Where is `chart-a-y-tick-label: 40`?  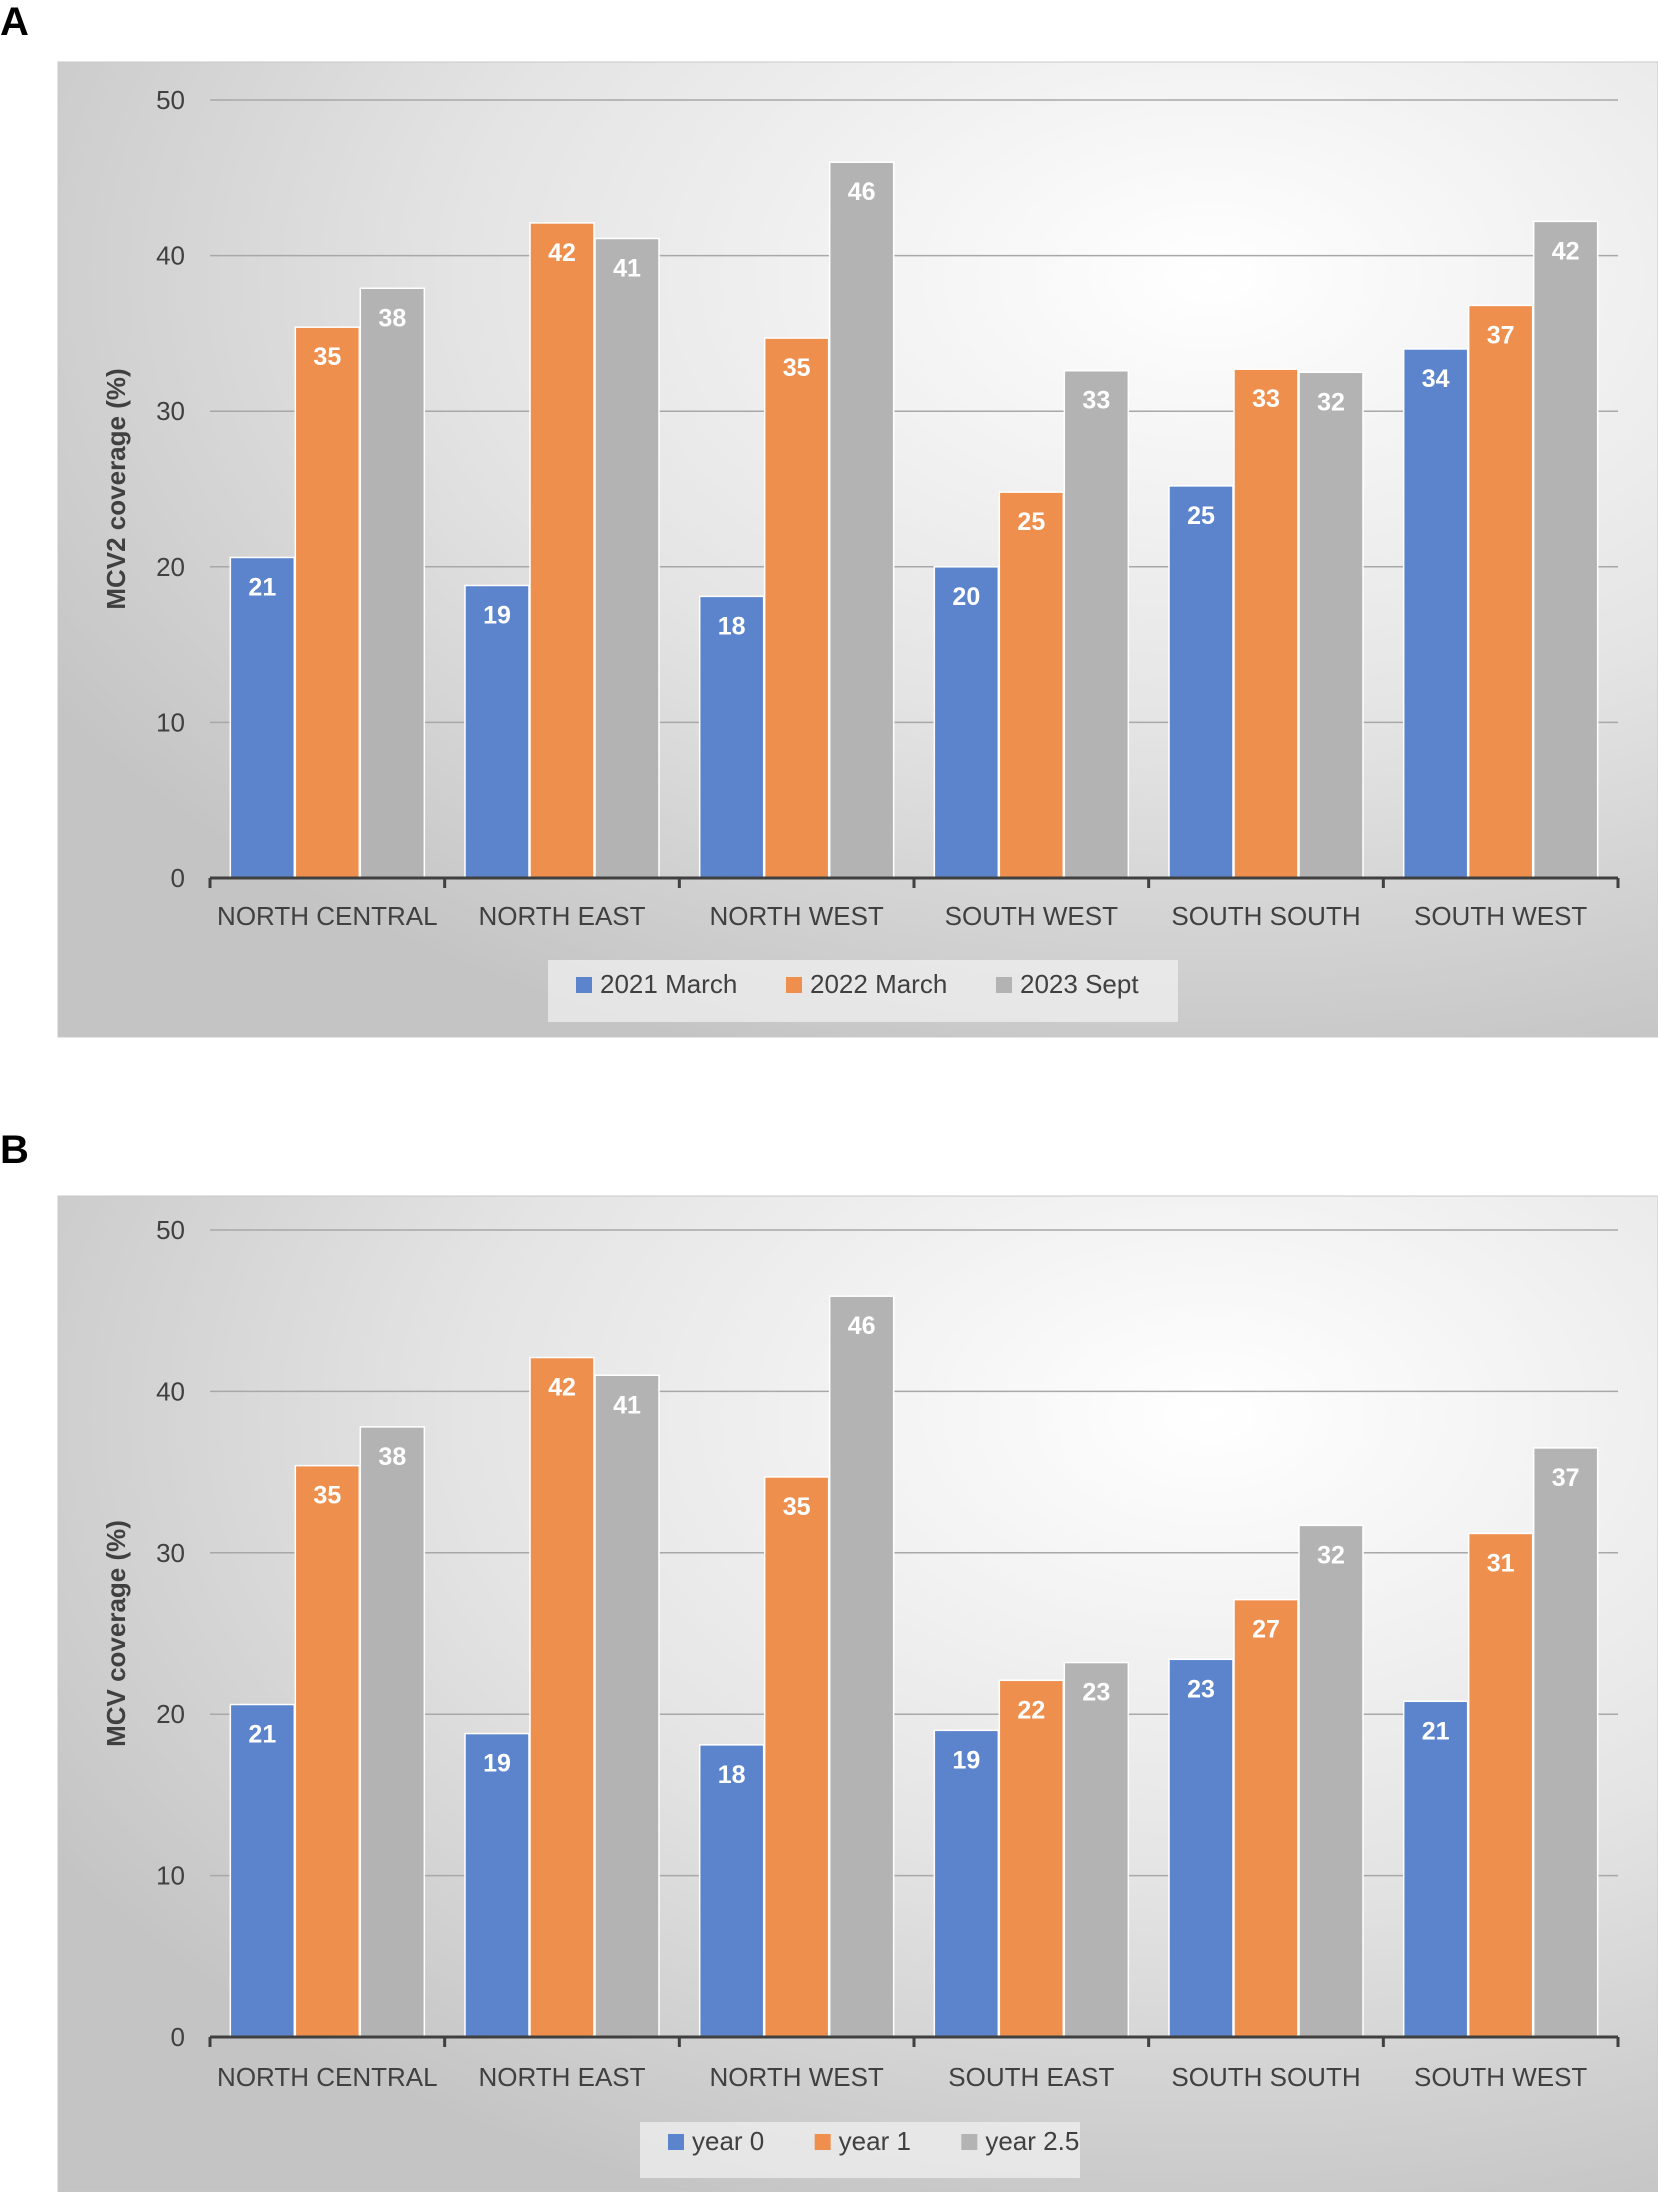 chart-a-y-tick-label: 40 is located at coordinates (170, 256).